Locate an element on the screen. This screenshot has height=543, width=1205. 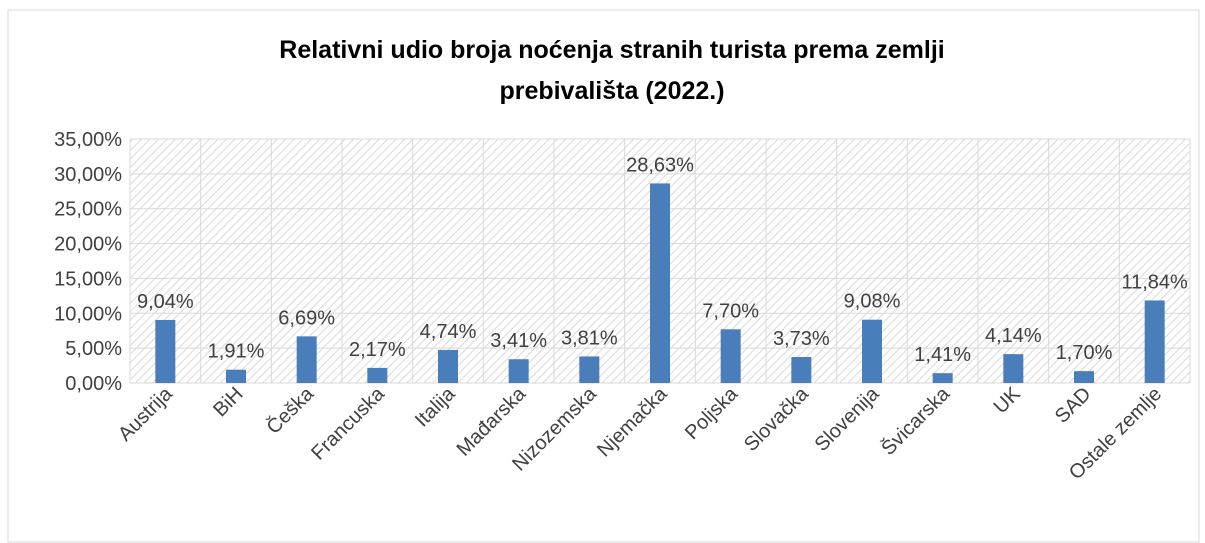
data-label: 9,08% is located at coordinates (872, 302).